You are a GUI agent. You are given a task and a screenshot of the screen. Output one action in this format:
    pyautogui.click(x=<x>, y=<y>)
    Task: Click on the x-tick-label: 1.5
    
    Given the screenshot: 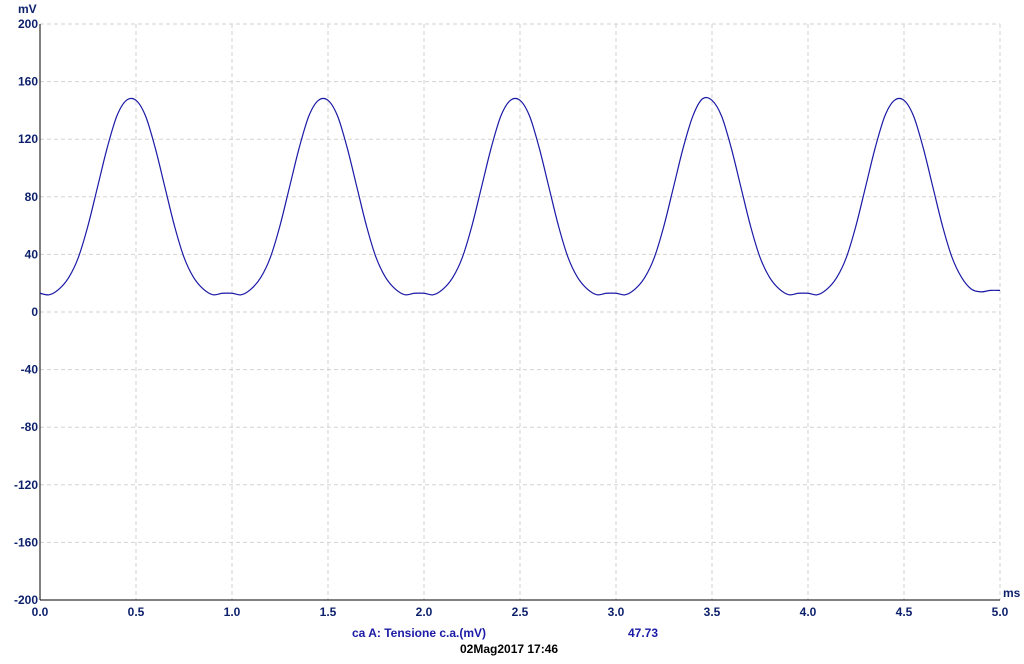 What is the action you would take?
    pyautogui.click(x=328, y=612)
    